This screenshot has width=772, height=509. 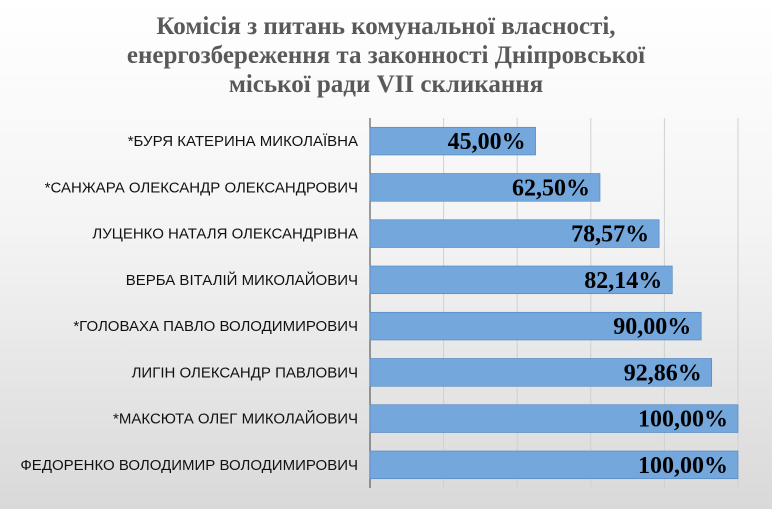 What do you see at coordinates (610, 235) in the screenshot?
I see `data-label: 78,57%` at bounding box center [610, 235].